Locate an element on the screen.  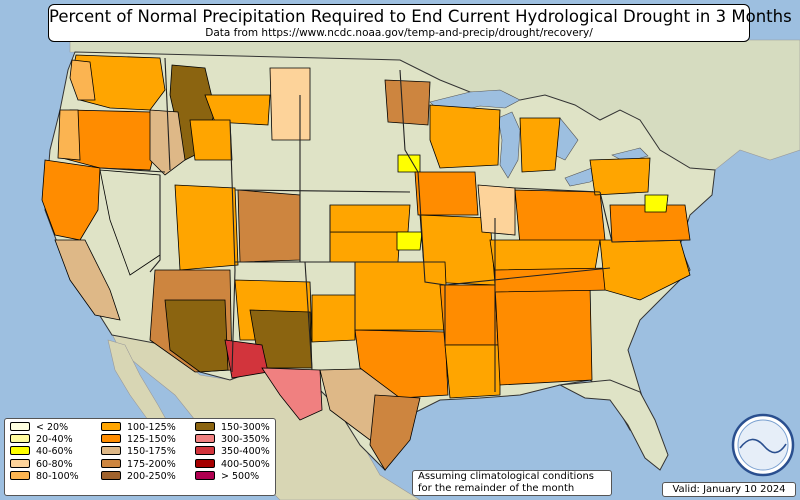
region-michigan is located at coordinates (540, 145).